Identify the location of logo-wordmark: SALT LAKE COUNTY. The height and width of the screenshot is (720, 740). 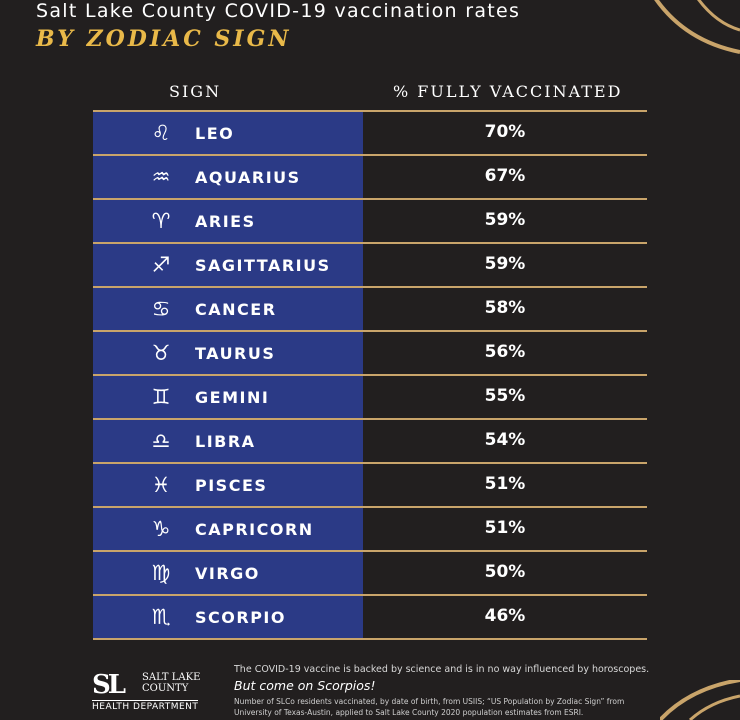
(171, 683).